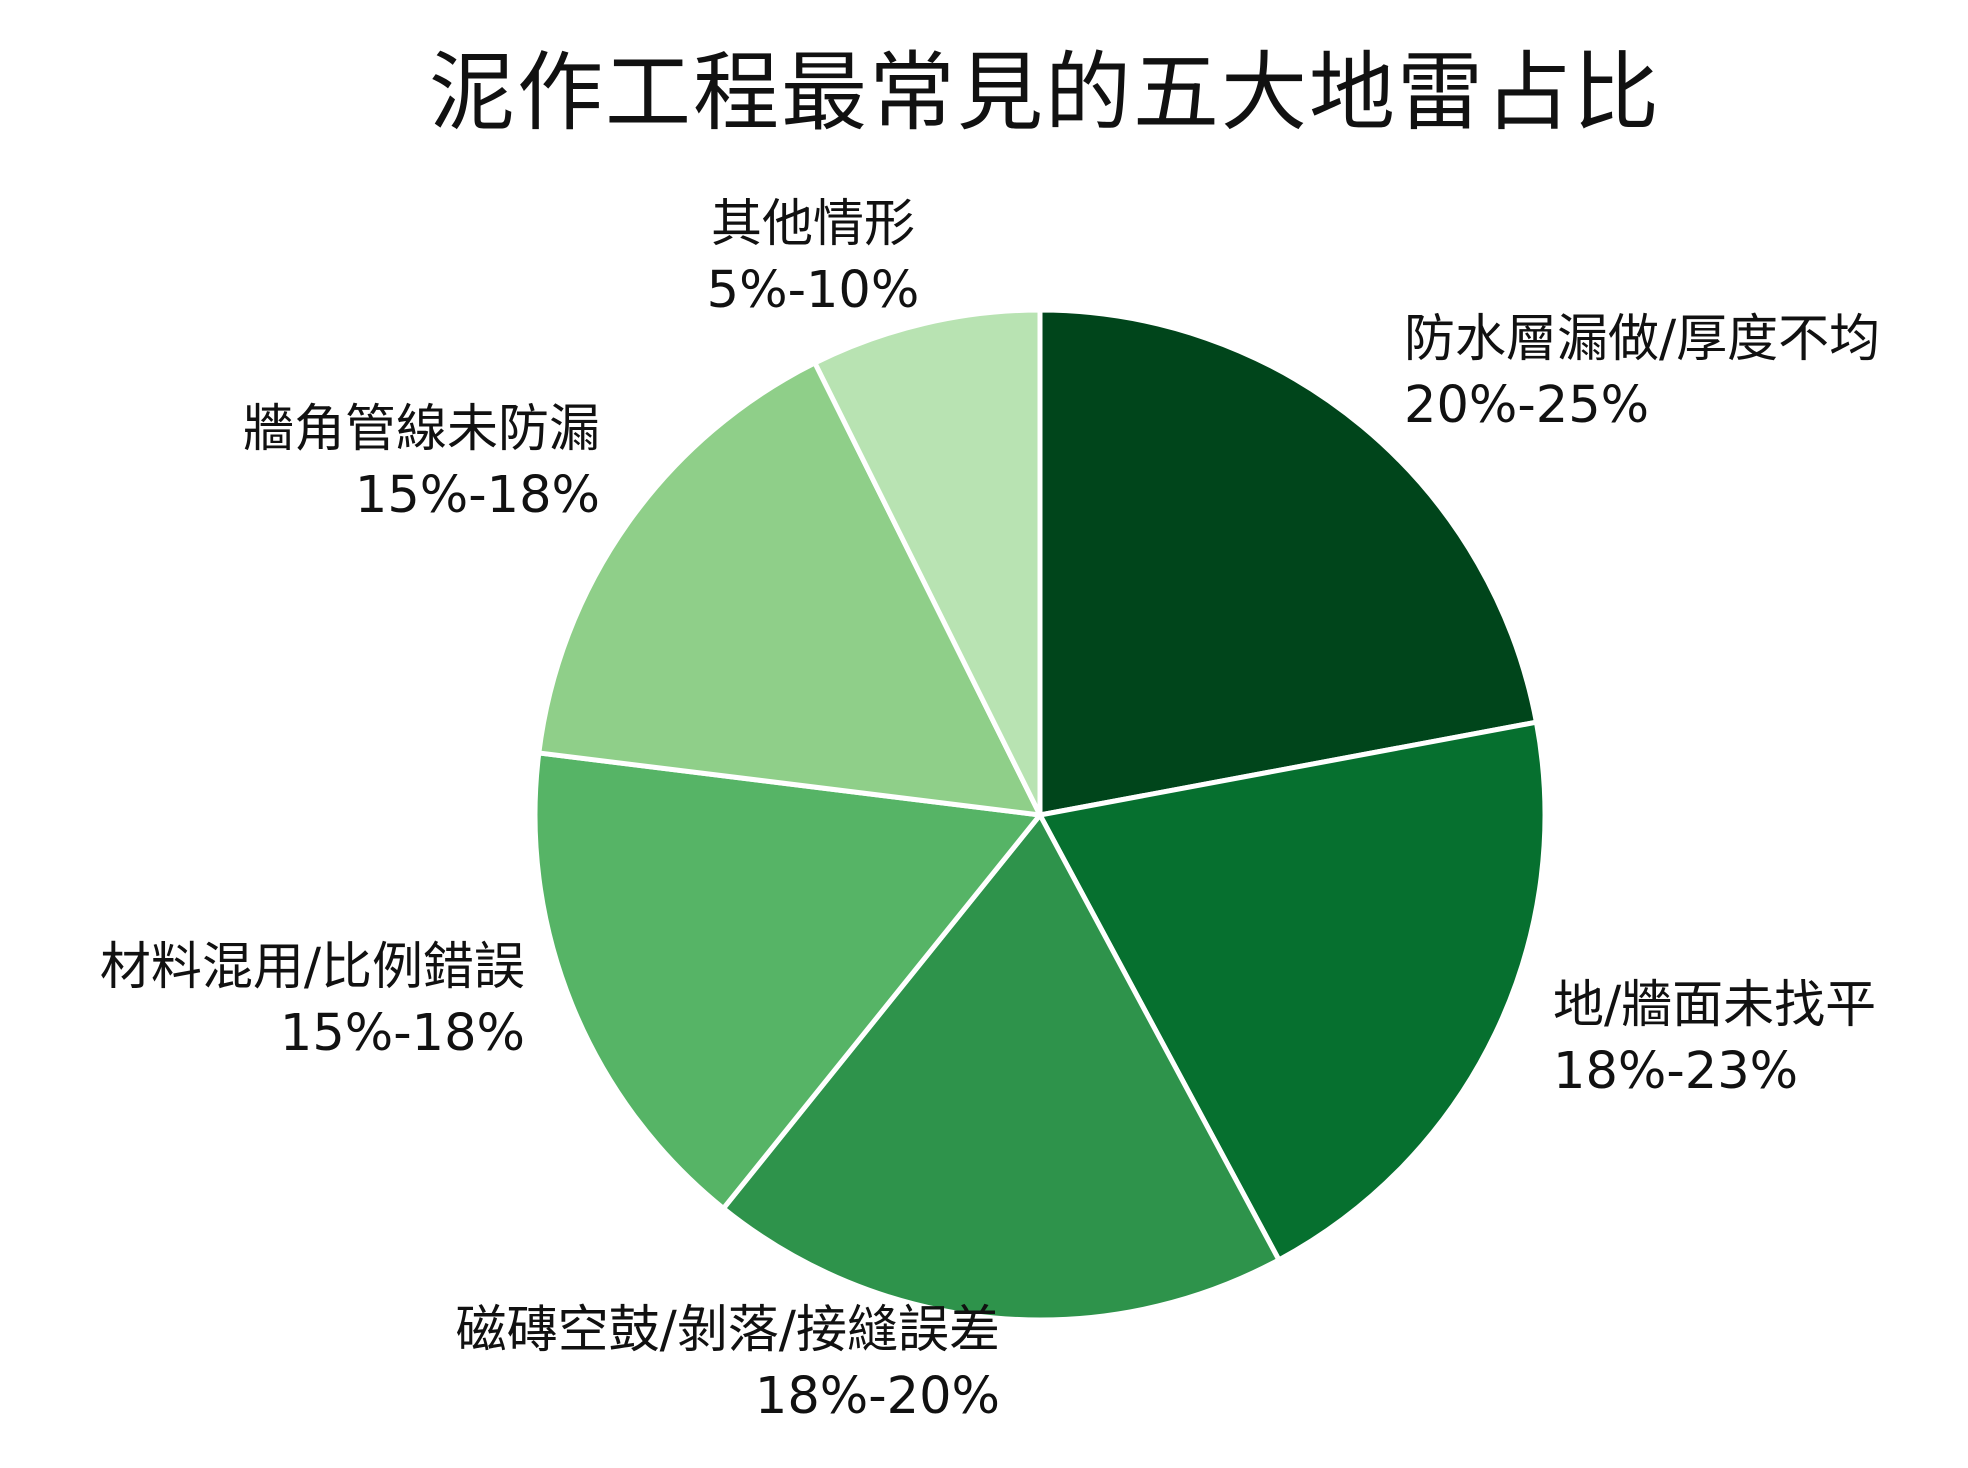  I want to click on slice-label-text: 牆角管線未防漏, so click(421, 429).